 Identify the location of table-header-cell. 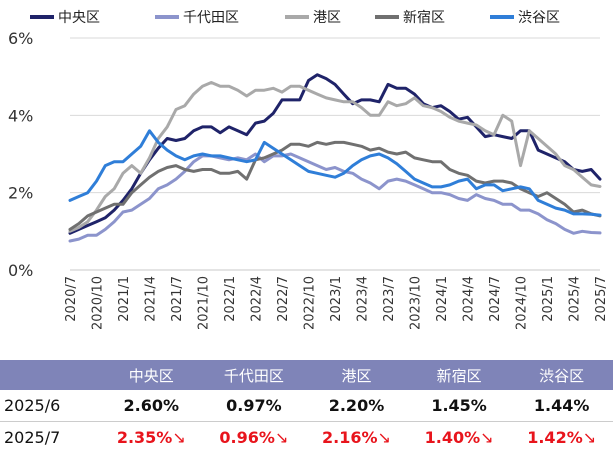
(50, 375).